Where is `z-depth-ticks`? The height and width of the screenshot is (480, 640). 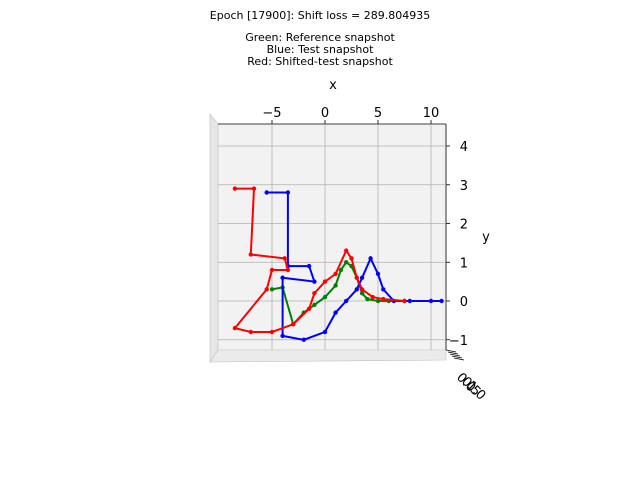 z-depth-ticks is located at coordinates (455, 355).